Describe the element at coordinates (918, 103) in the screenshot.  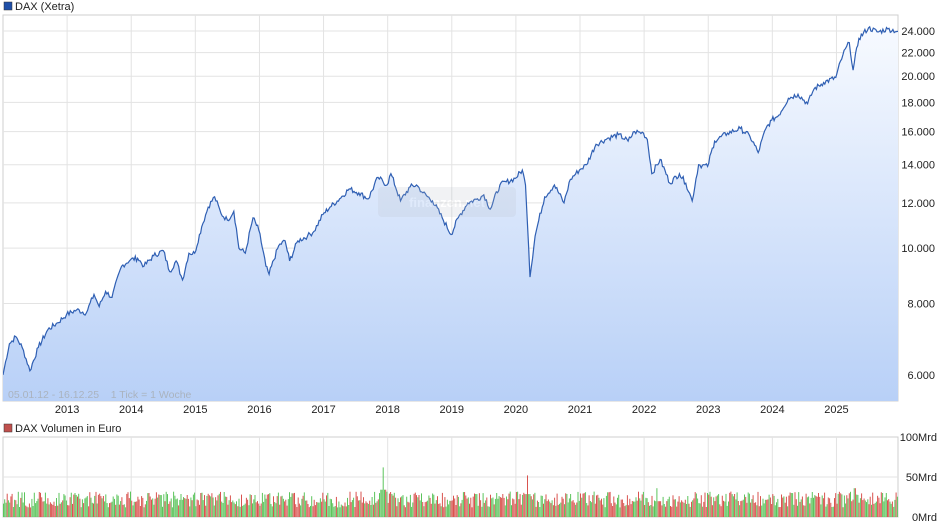
I see `price-y-tick-label: 18.000` at that location.